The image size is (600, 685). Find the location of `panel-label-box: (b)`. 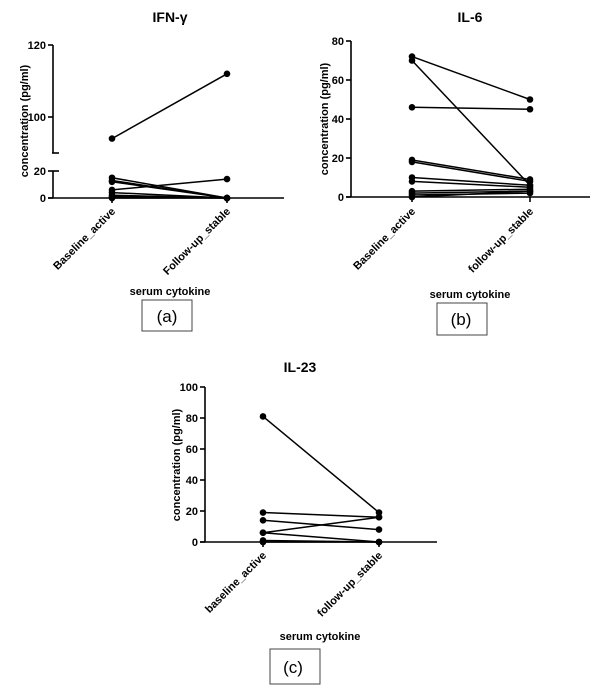

panel-label-box: (b) is located at coordinates (462, 319).